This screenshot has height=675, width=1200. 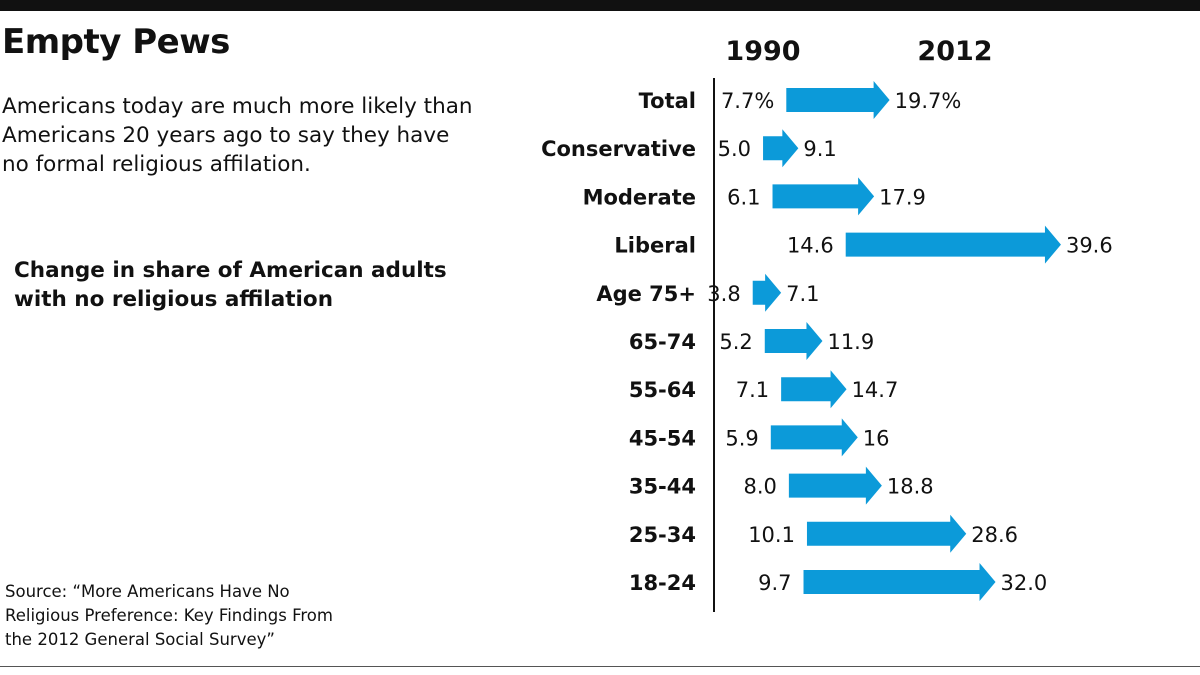 I want to click on category-label: 18-24, so click(x=662, y=583).